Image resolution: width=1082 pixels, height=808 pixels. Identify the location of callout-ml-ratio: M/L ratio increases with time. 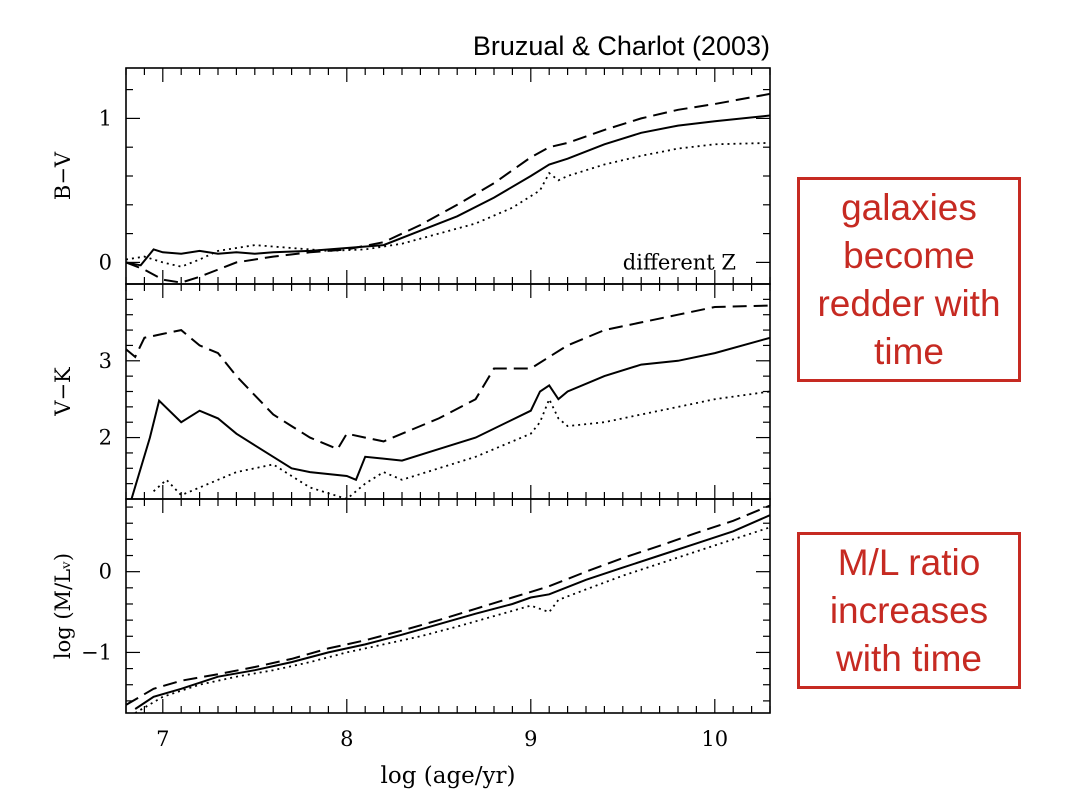
(909, 610).